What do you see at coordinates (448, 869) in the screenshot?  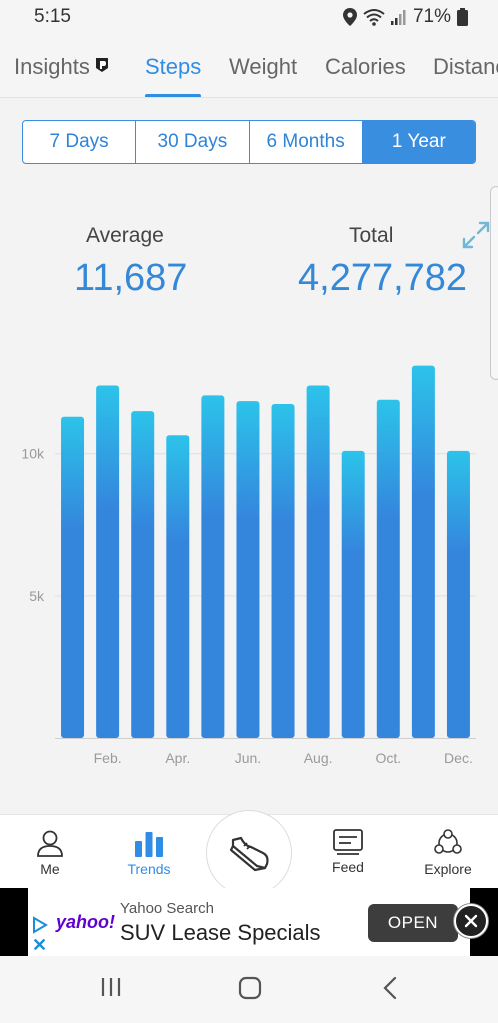 I see `nav-explore-label: Explore` at bounding box center [448, 869].